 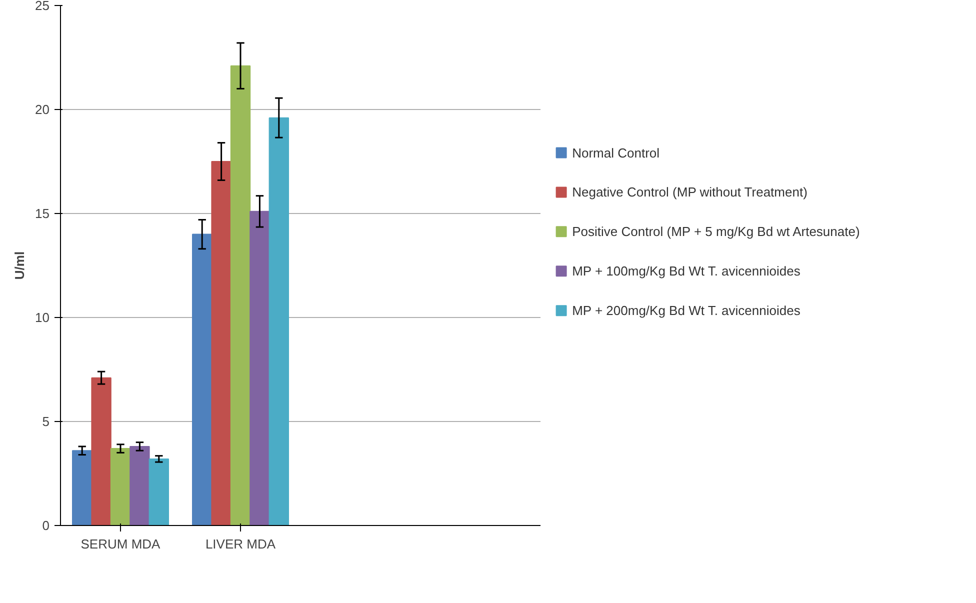 I want to click on y-tick-label: 5, so click(x=46, y=421).